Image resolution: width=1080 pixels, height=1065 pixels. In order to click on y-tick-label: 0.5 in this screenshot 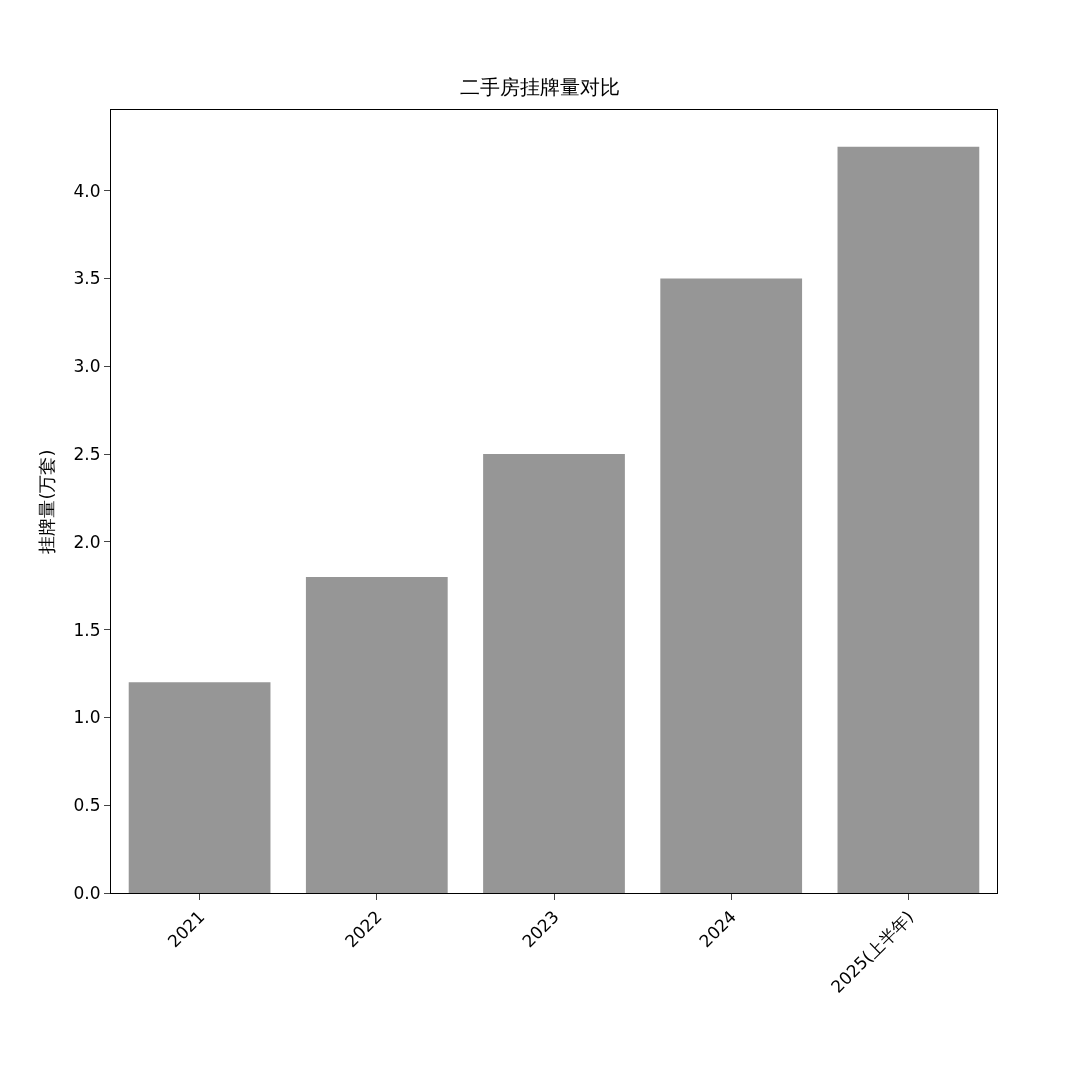, I will do `click(87, 805)`.